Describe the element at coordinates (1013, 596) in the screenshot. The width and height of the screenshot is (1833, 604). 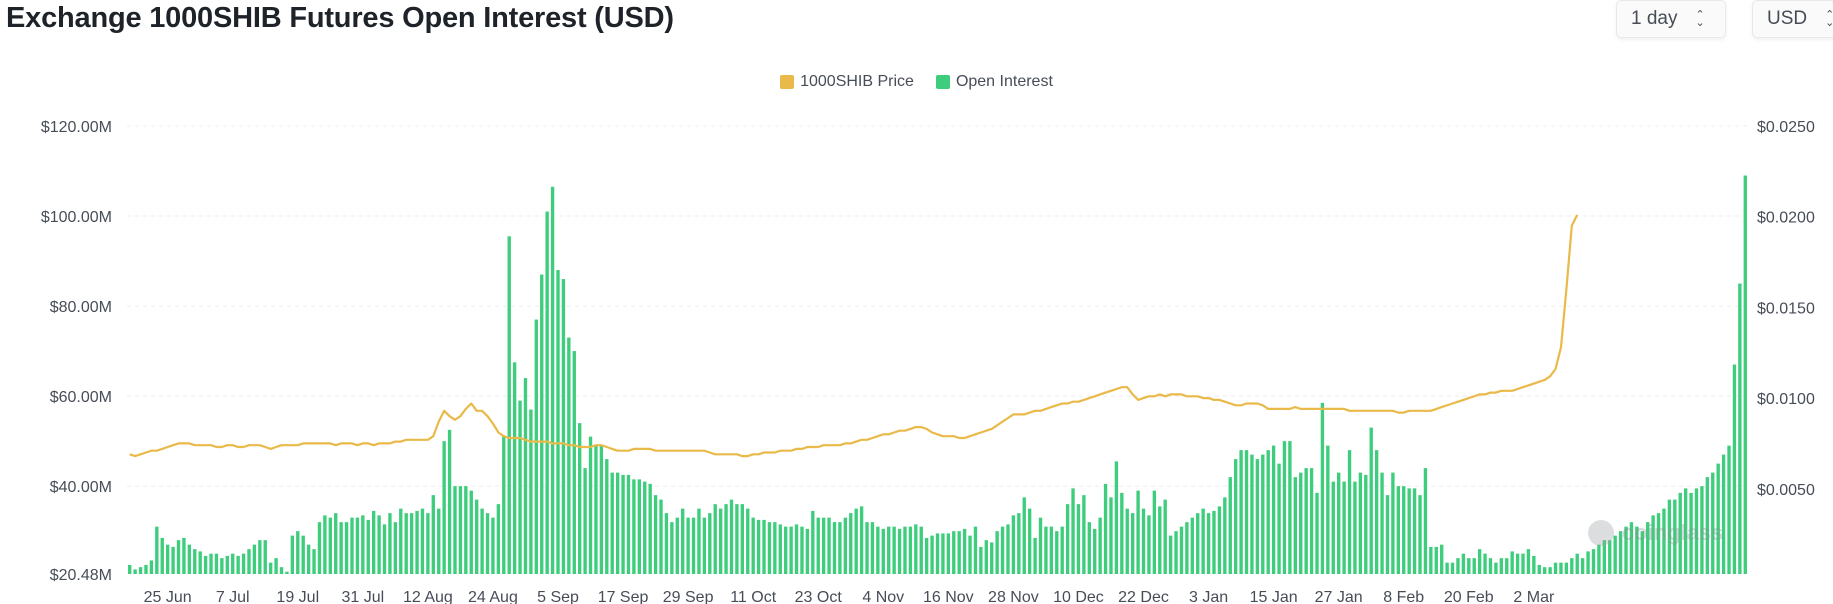
I see `x-axis-tick-label: 28 Nov` at that location.